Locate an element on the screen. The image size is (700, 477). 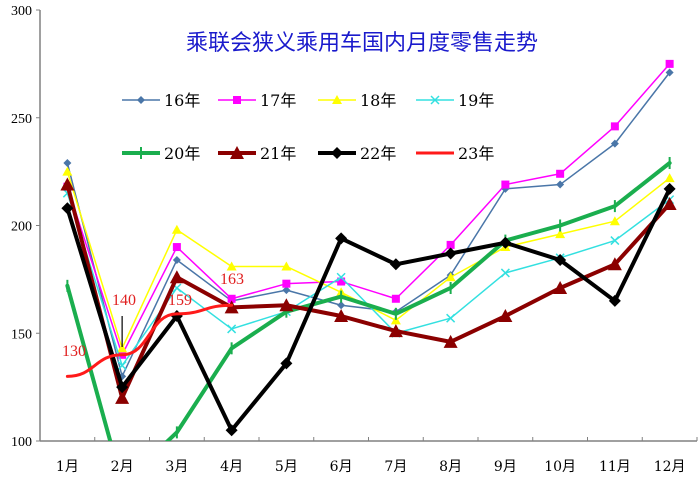
legend-item-16年: 16年 is located at coordinates (161, 100).